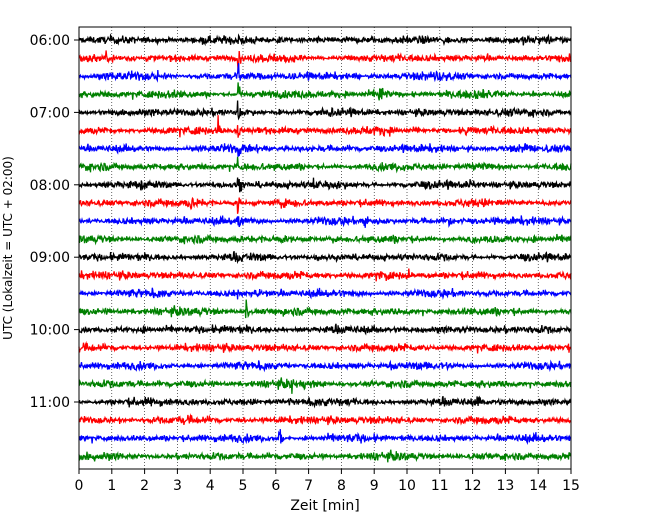  I want to click on x-tick-label: 6, so click(275, 486).